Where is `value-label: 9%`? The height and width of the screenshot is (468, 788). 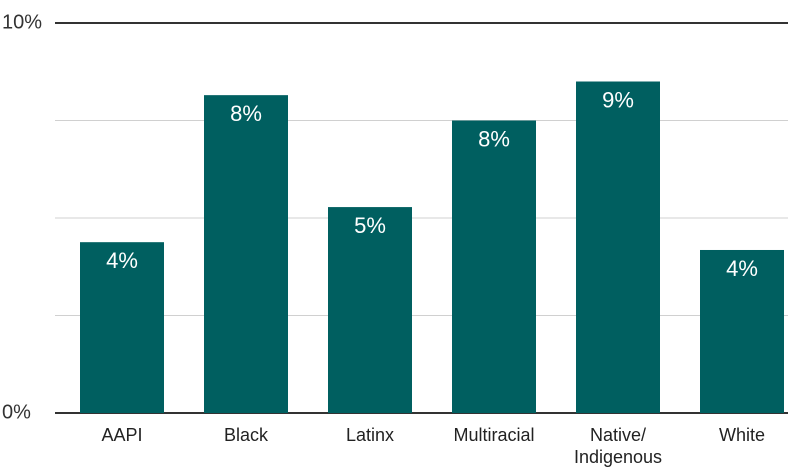 value-label: 9% is located at coordinates (618, 99).